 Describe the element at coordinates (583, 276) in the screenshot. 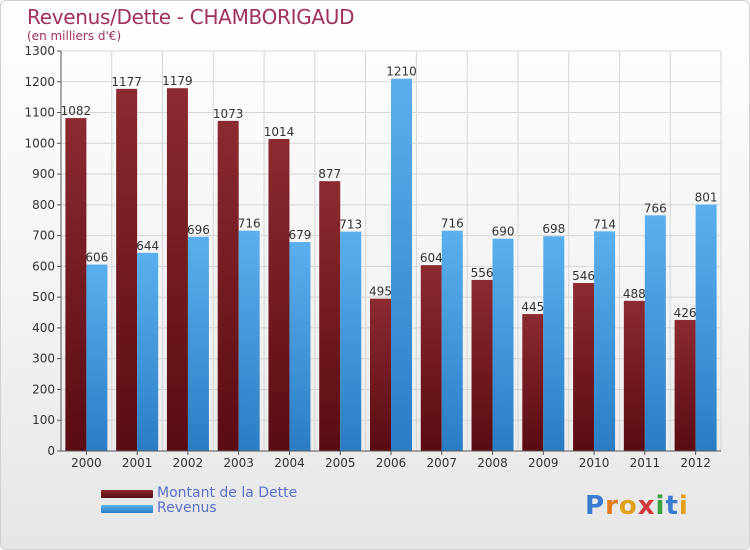

I see `value-label-debt: 546` at that location.